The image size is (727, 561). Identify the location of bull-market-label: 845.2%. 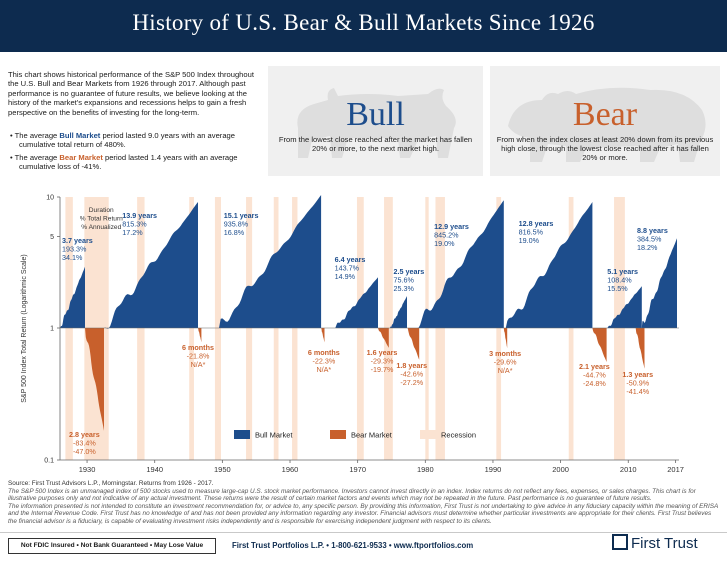
(446, 235).